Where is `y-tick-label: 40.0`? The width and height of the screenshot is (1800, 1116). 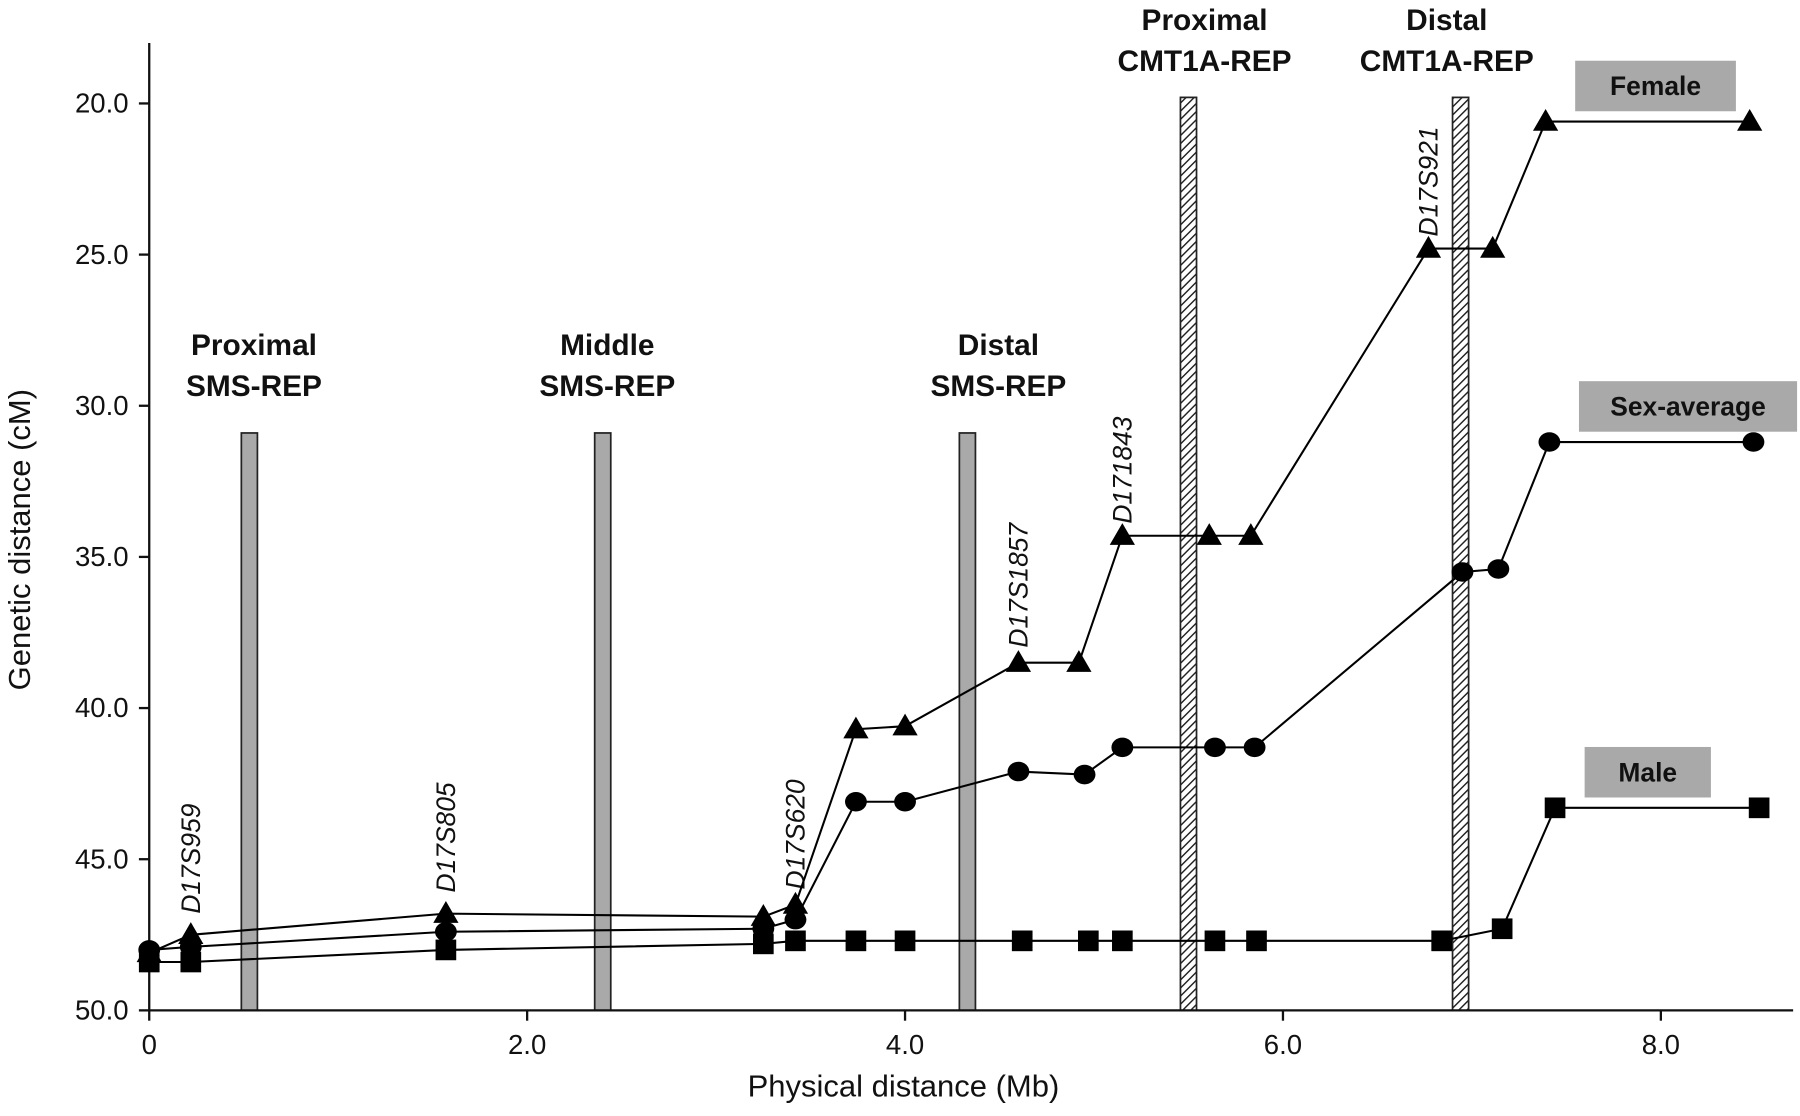 y-tick-label: 40.0 is located at coordinates (102, 707).